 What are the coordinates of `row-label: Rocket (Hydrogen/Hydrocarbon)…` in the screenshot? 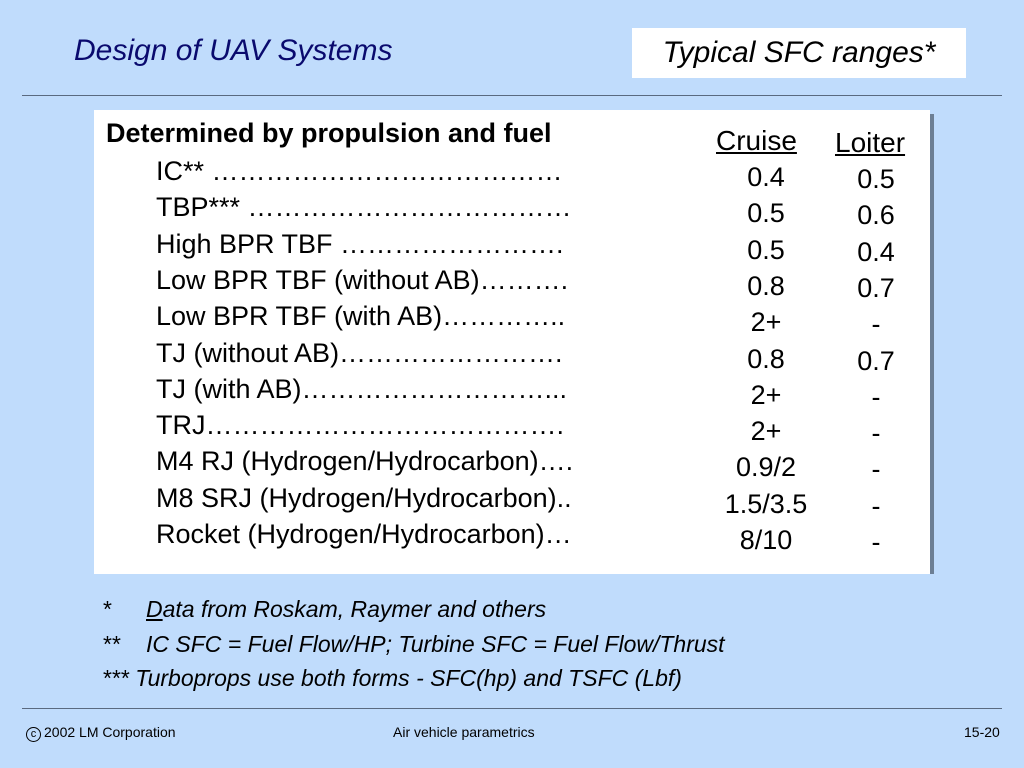 It's located at (364, 534).